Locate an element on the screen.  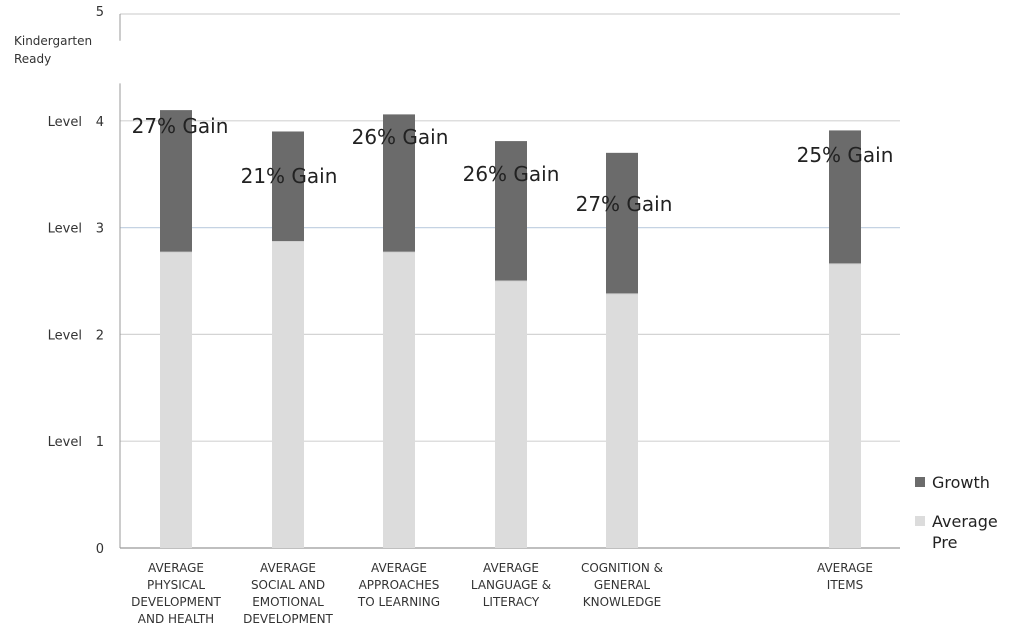
y-tick-label-3-number: 3 is located at coordinates (100, 229).